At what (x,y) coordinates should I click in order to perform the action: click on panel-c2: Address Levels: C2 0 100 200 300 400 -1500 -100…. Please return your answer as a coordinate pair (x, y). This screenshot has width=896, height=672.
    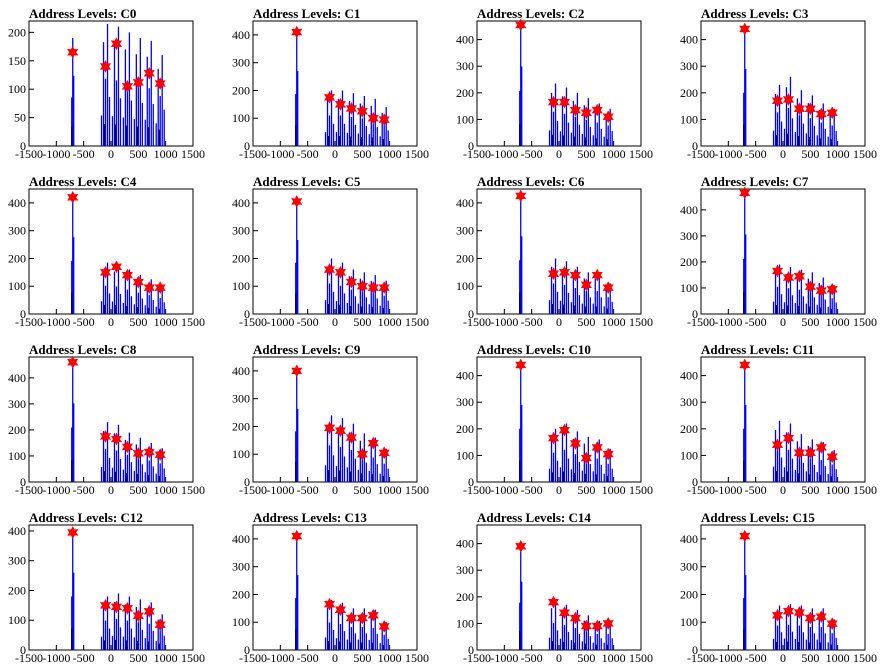
    Looking at the image, I should click on (554, 83).